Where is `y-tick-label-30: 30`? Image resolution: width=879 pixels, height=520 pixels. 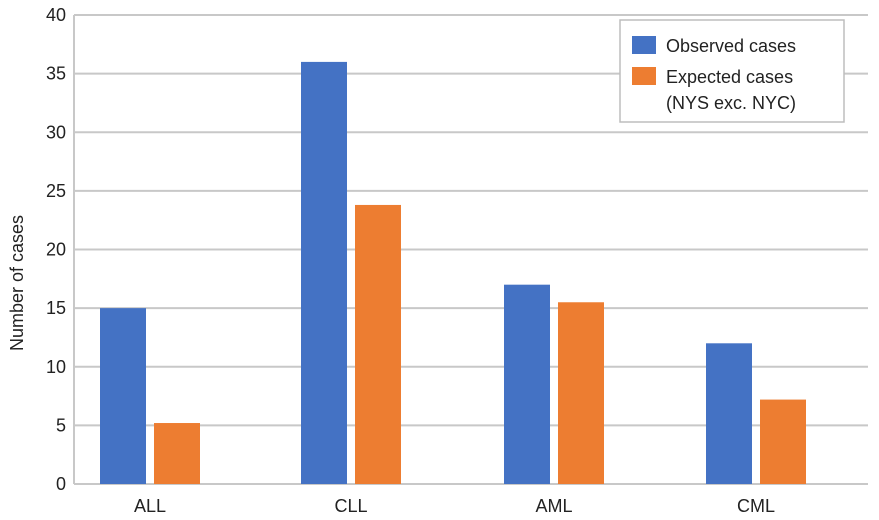
y-tick-label-30: 30 is located at coordinates (56, 132).